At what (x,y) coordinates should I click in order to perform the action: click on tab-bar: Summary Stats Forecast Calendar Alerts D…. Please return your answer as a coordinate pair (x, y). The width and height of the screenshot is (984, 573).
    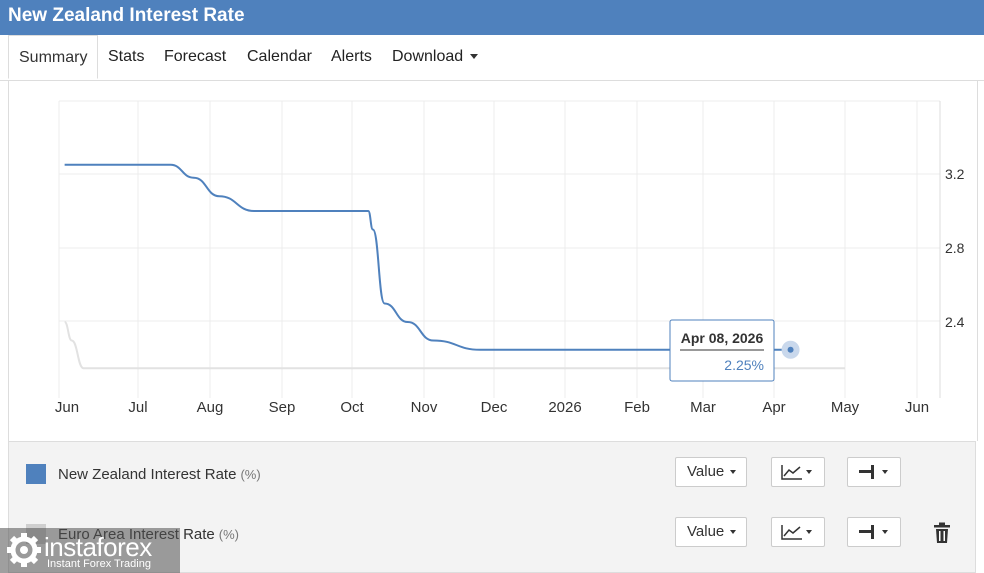
    Looking at the image, I should click on (492, 58).